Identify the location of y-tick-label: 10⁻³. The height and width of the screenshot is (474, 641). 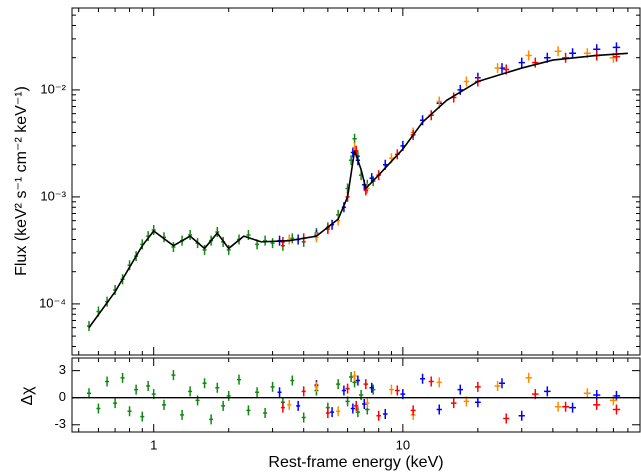
(53, 195).